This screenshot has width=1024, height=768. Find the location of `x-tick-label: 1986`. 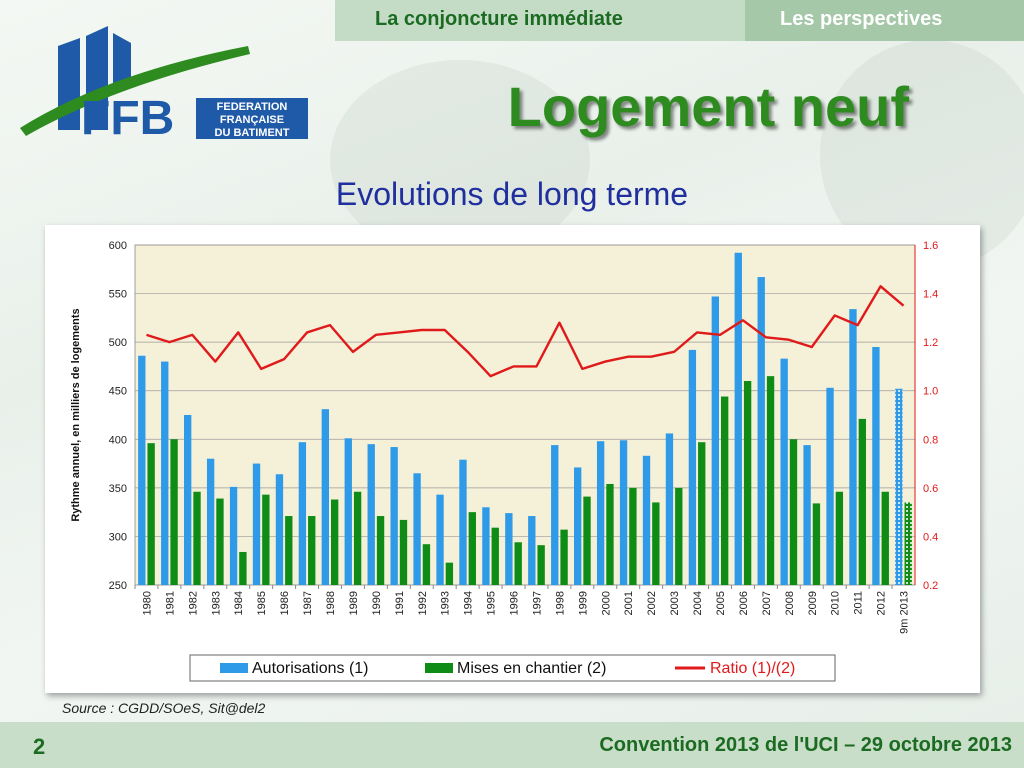

x-tick-label: 1986 is located at coordinates (285, 603).